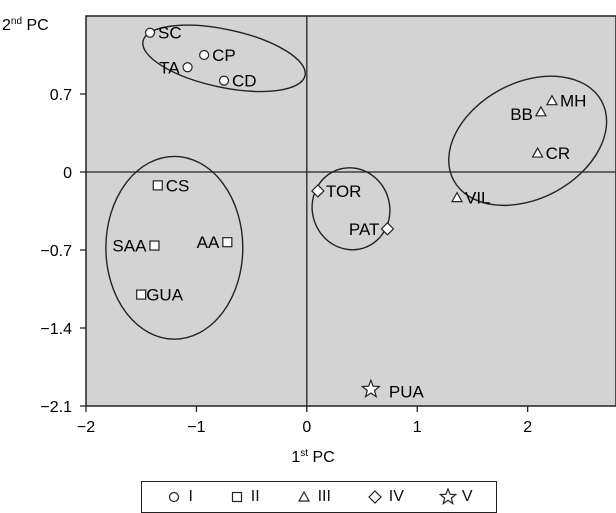  What do you see at coordinates (364, 229) in the screenshot?
I see `point-label: PAT` at bounding box center [364, 229].